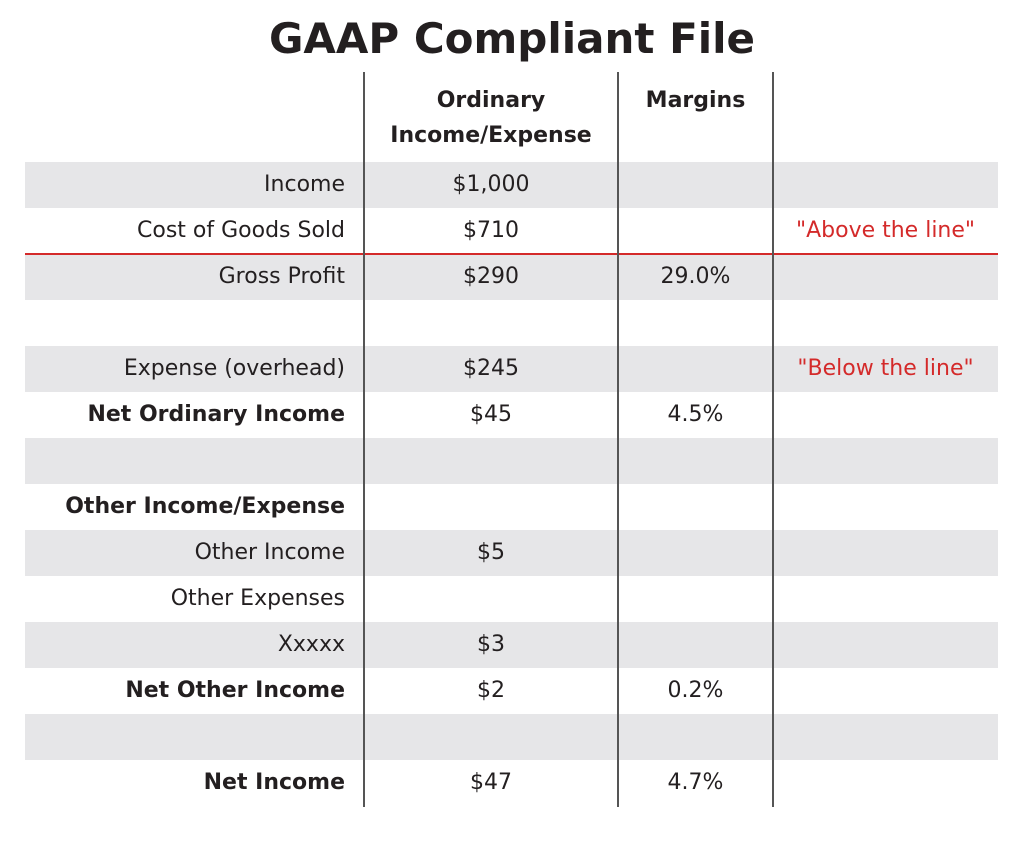 This screenshot has width=1024, height=849. I want to click on table-row: Gross Profit $290 29.0%, so click(511, 277).